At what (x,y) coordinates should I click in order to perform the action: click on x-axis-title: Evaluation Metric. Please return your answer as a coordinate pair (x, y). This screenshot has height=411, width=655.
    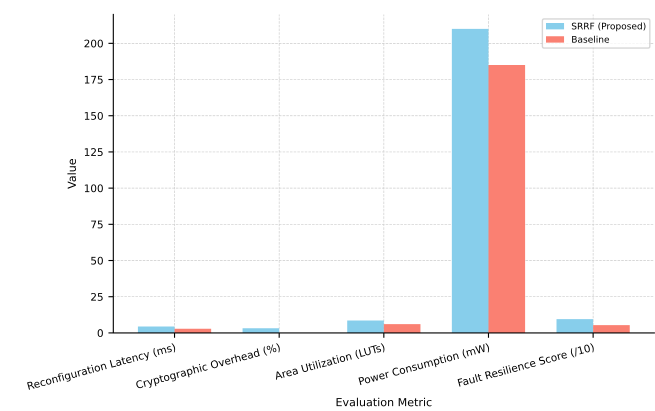
    Looking at the image, I should click on (384, 402).